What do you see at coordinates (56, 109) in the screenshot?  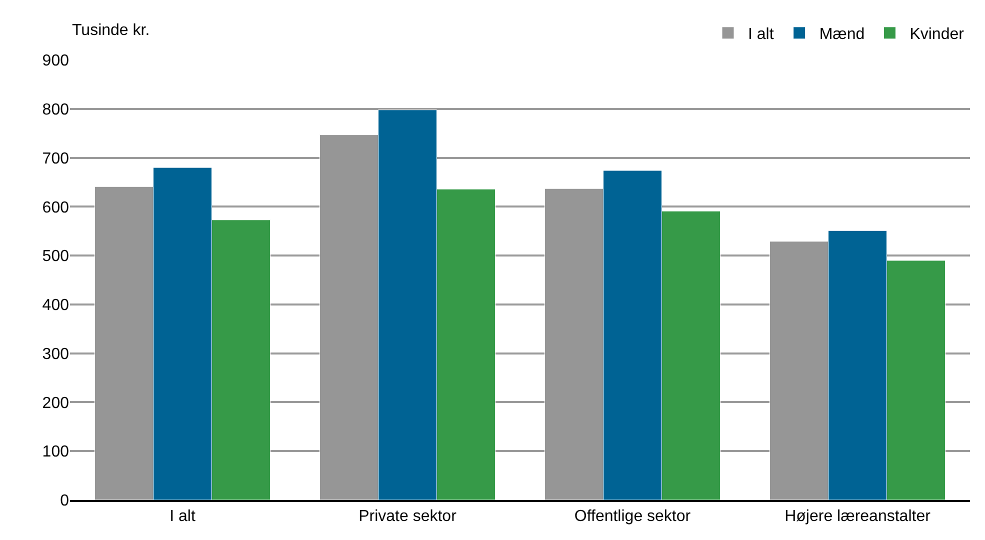 I see `y-tick-label: 800` at bounding box center [56, 109].